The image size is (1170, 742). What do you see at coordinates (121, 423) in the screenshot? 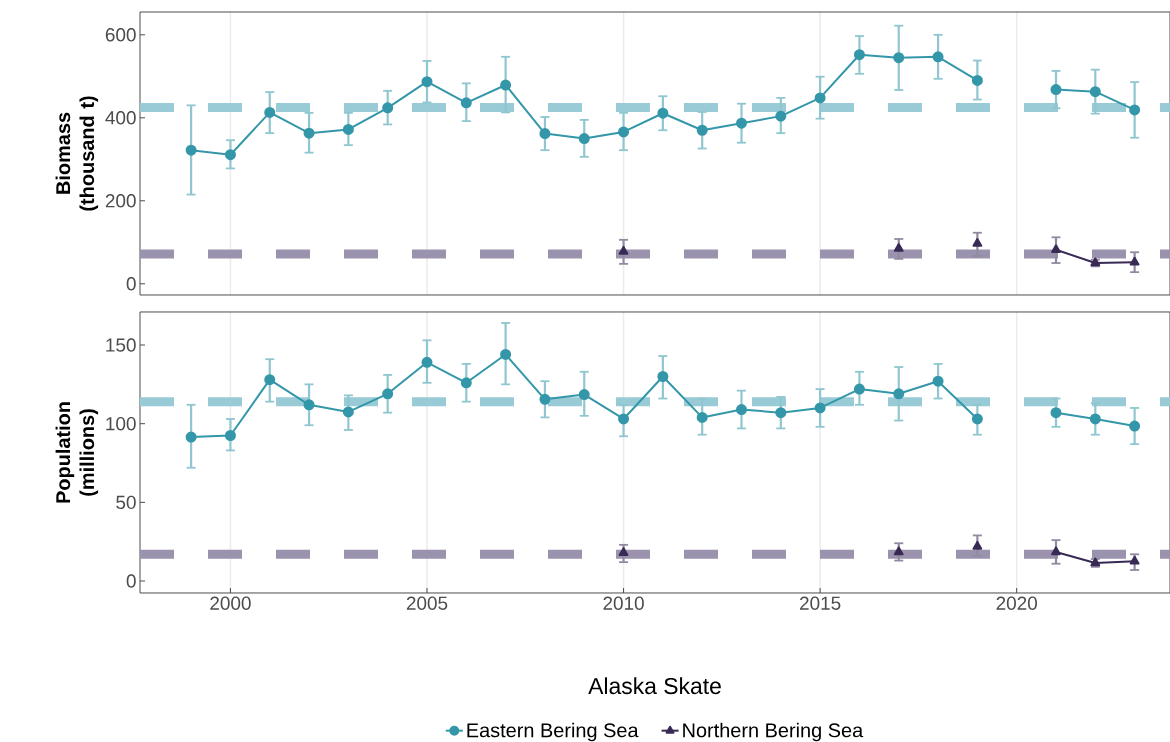
I see `y-tick-label: 100` at bounding box center [121, 423].